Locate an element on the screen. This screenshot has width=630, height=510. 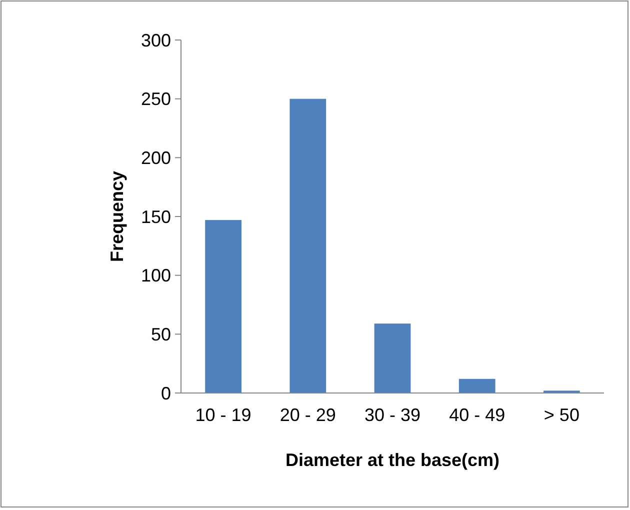
x-tick-label: 30 - 39 is located at coordinates (392, 415).